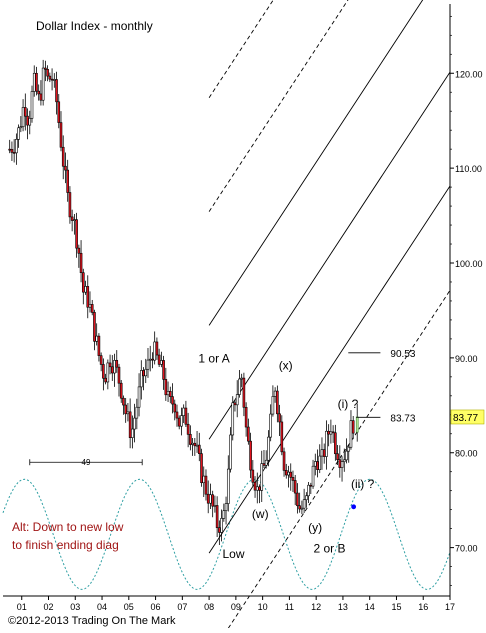  What do you see at coordinates (402, 418) in the screenshot?
I see `level-mark-label: 83.73` at bounding box center [402, 418].